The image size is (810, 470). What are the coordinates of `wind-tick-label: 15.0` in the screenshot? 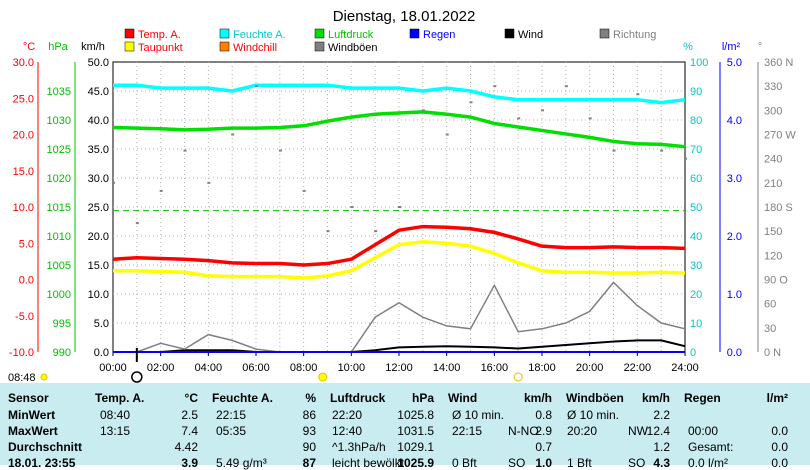 It's located at (98, 266).